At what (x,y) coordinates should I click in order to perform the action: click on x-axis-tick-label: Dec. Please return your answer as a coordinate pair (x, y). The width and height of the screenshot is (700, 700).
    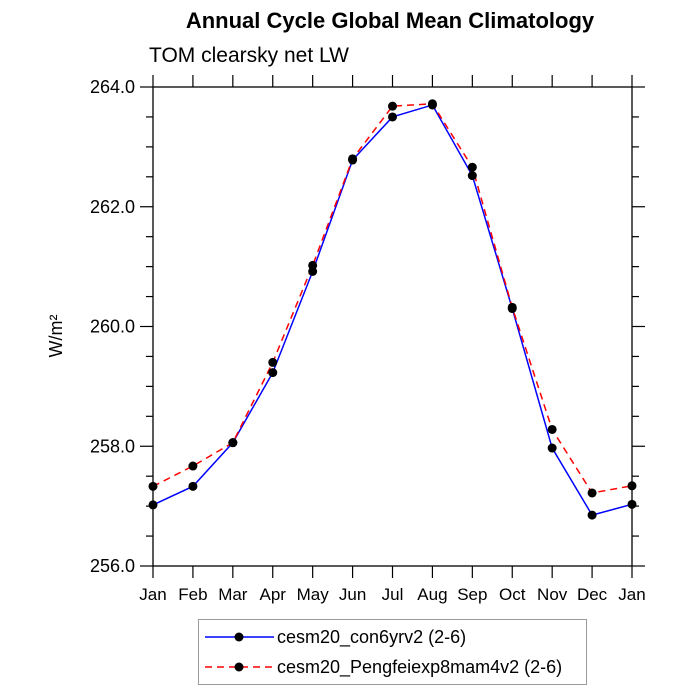
    Looking at the image, I should click on (592, 594).